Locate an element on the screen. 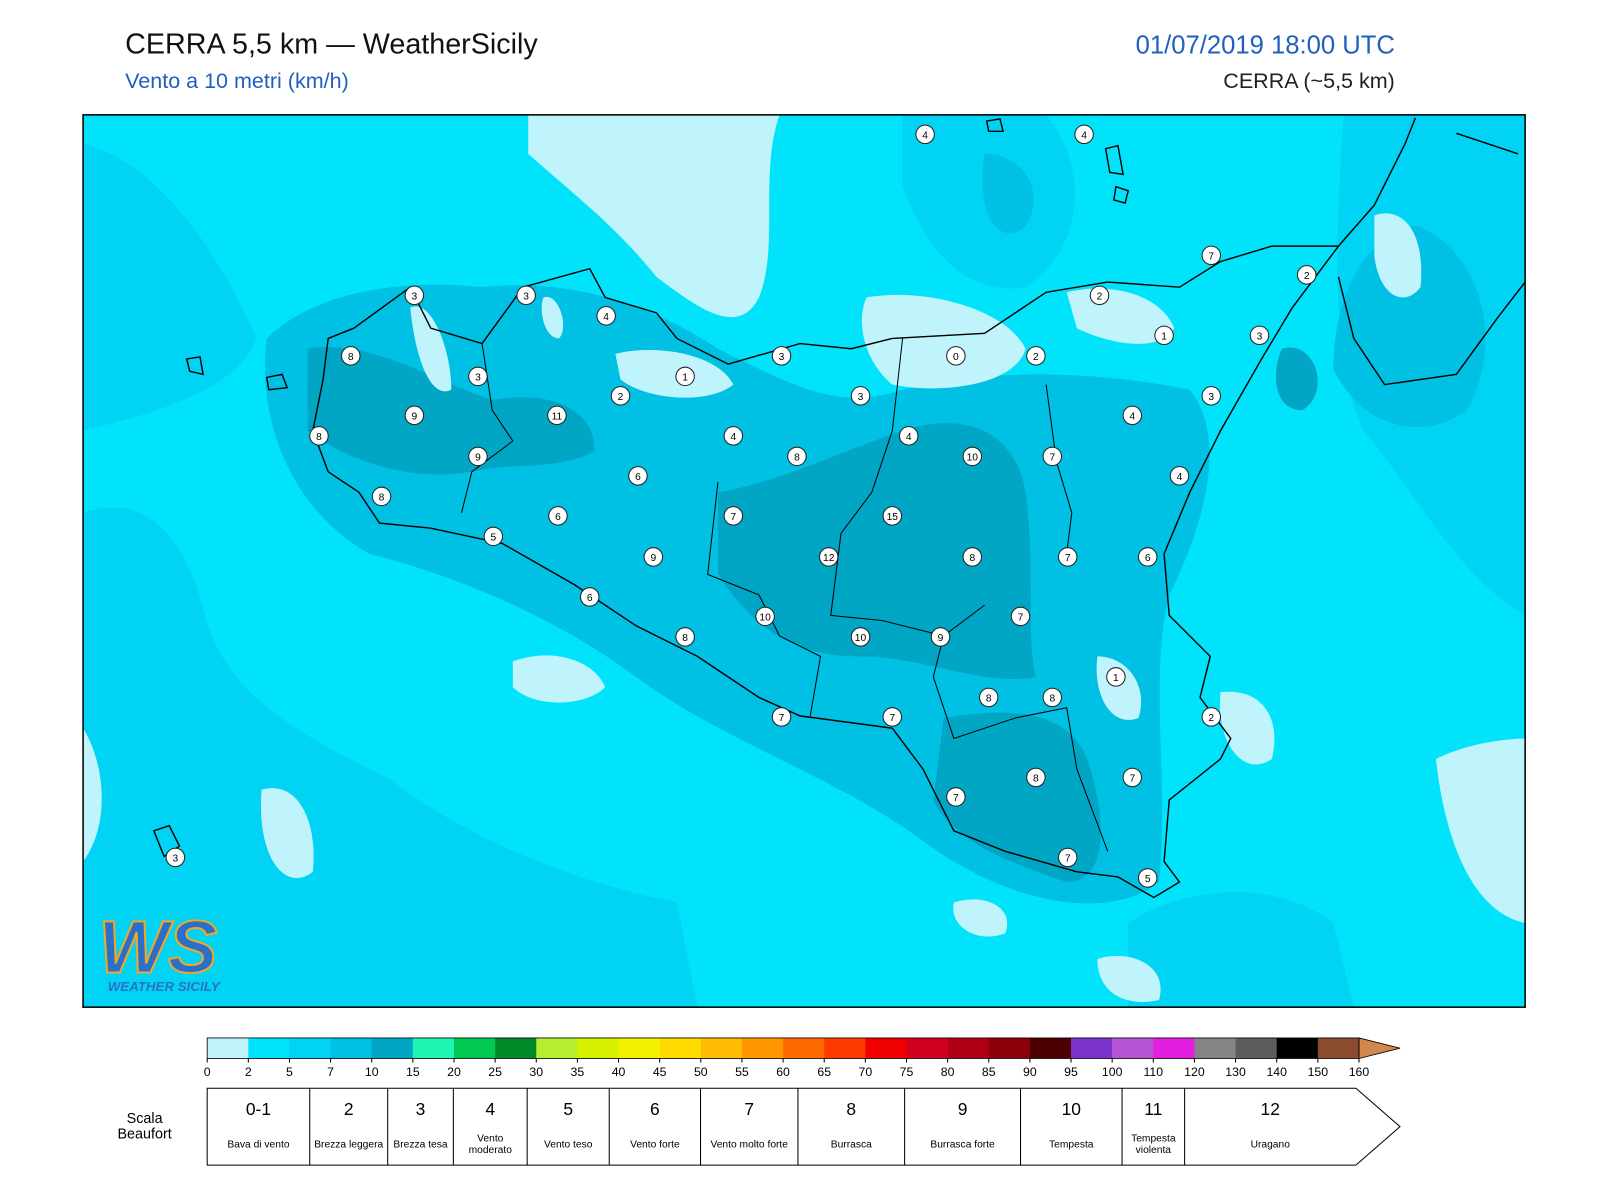 This screenshot has width=1600, height=1200. beaufort-title: Scala Beaufort is located at coordinates (144, 1125).